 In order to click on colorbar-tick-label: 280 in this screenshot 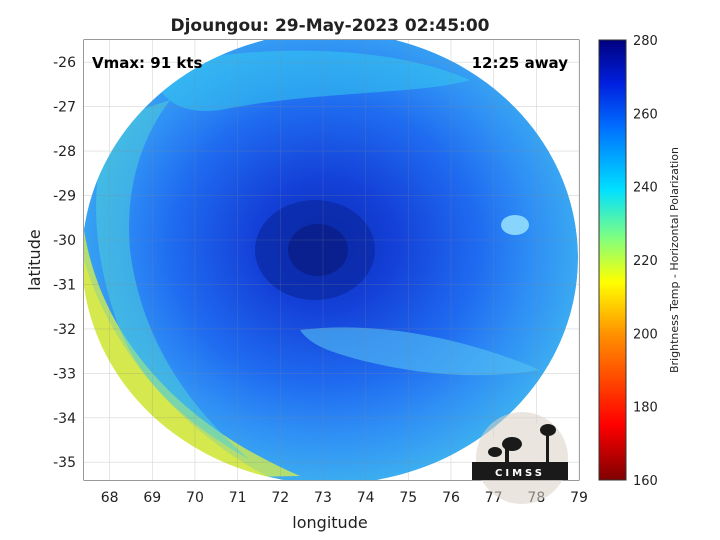, I will do `click(645, 41)`.